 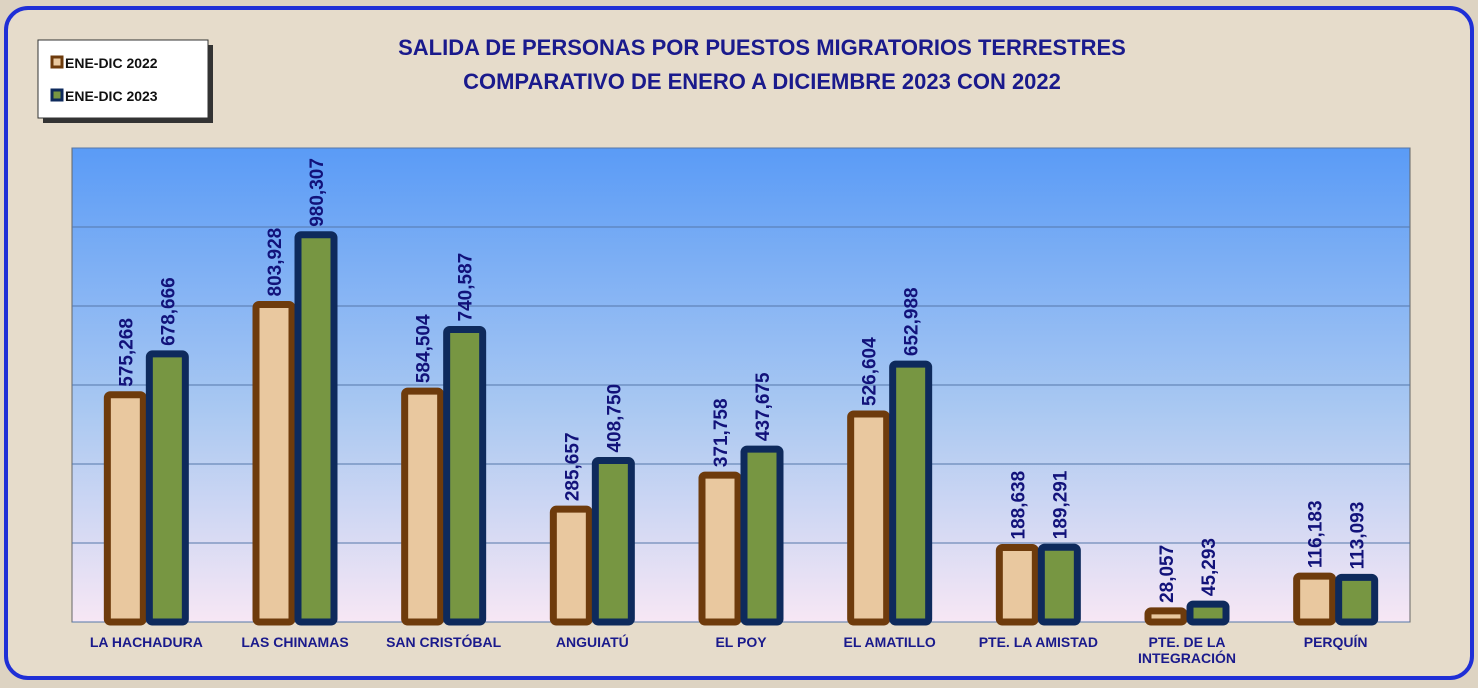 What do you see at coordinates (614, 418) in the screenshot?
I see `value-label: 408,750` at bounding box center [614, 418].